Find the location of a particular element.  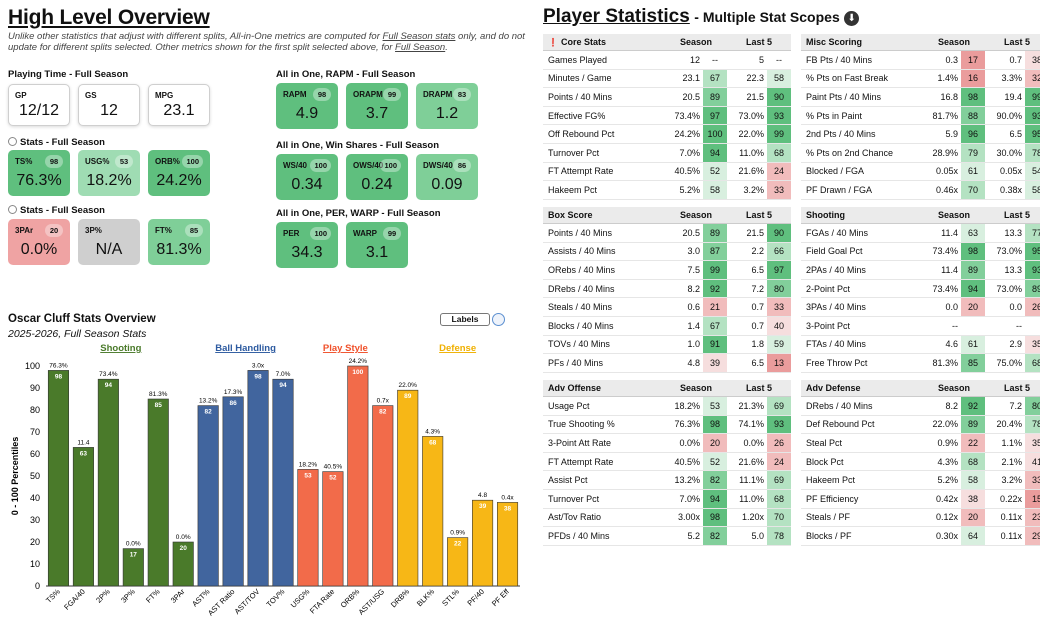

last5-percentile is located at coordinates (1032, 326).